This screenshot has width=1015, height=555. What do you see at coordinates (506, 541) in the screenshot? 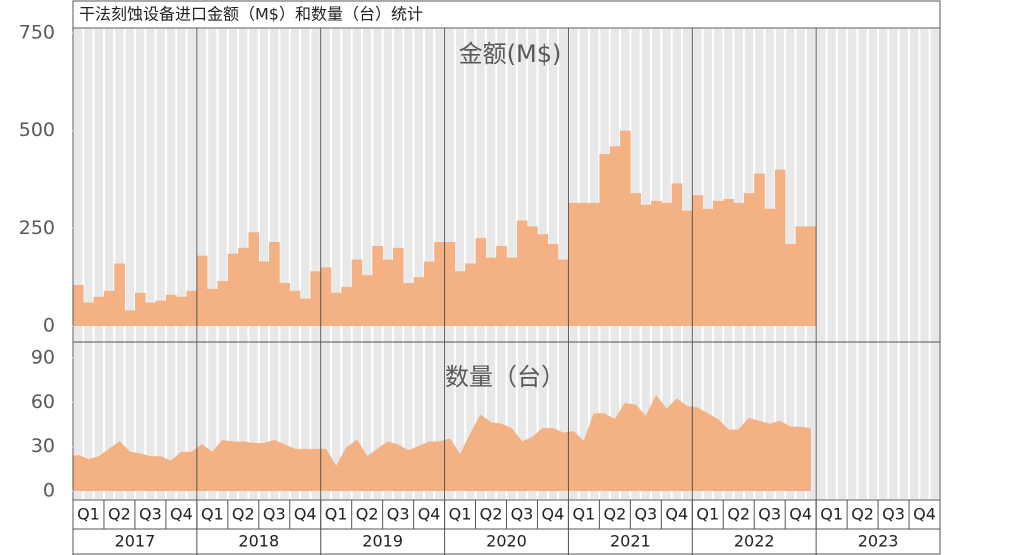
I see `x-group-label: 2020` at bounding box center [506, 541].